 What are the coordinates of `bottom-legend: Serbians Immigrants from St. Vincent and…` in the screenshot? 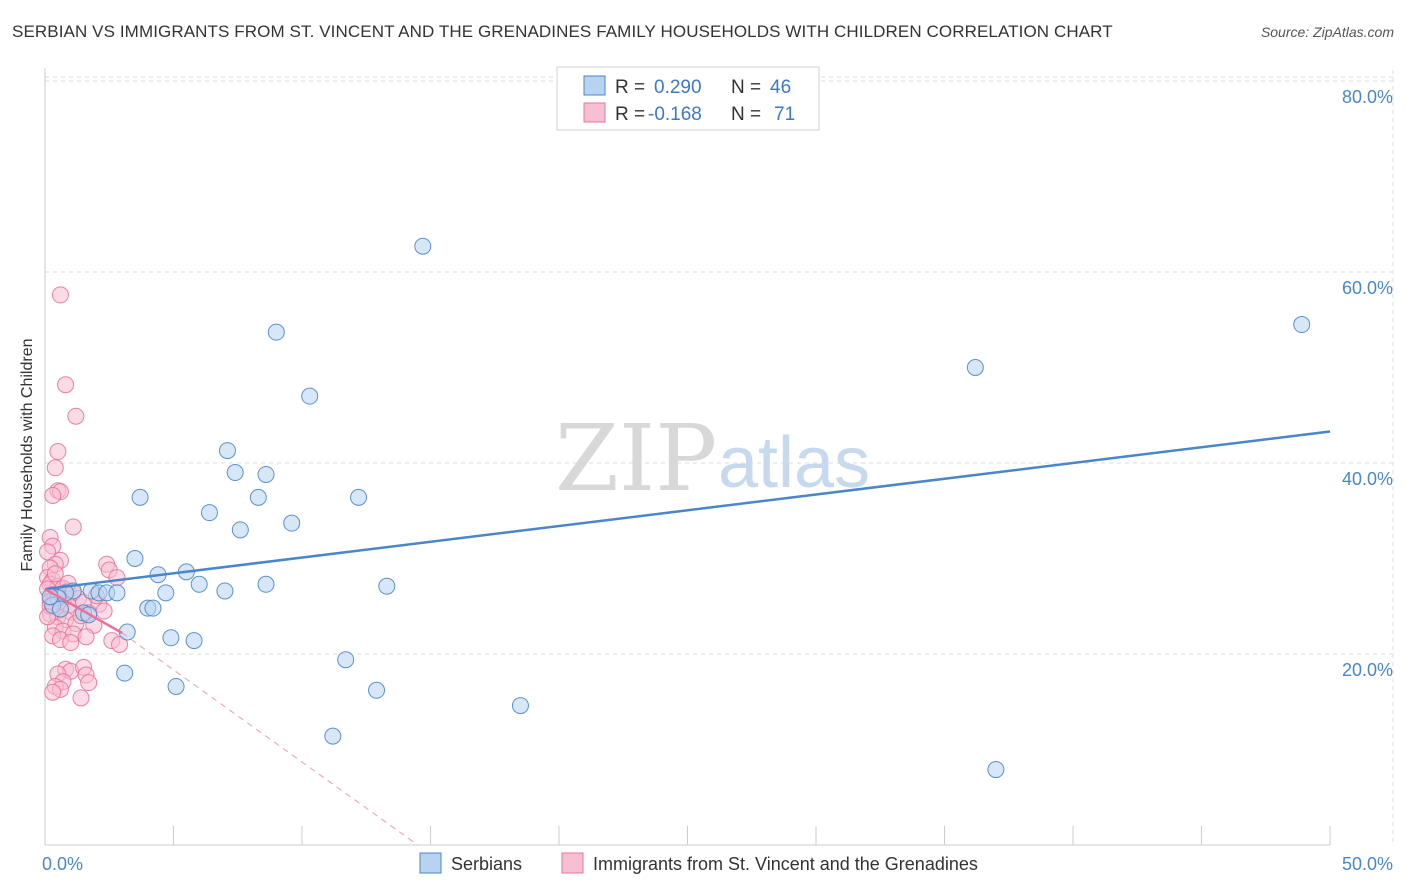 It's located at (698, 863).